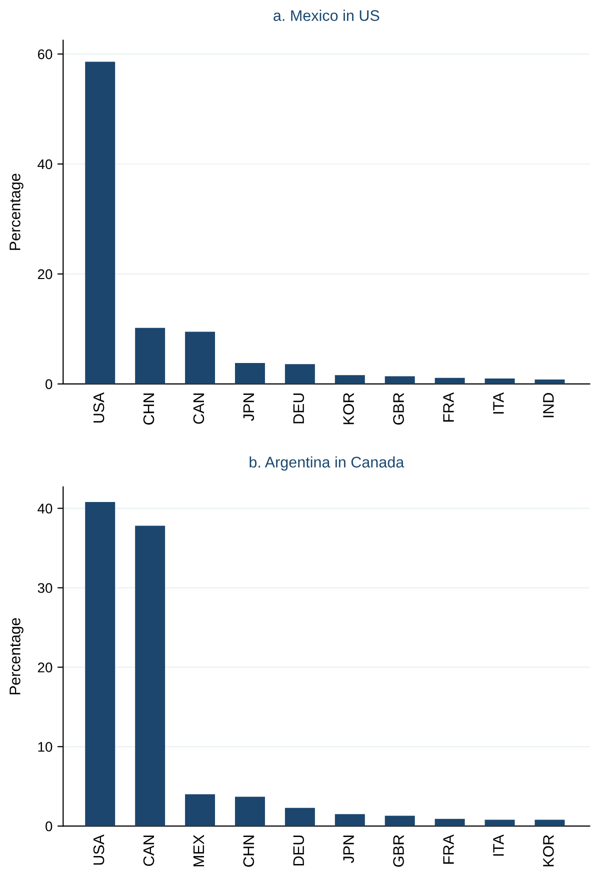  What do you see at coordinates (548, 405) in the screenshot?
I see `x-tick-label: IND` at bounding box center [548, 405].